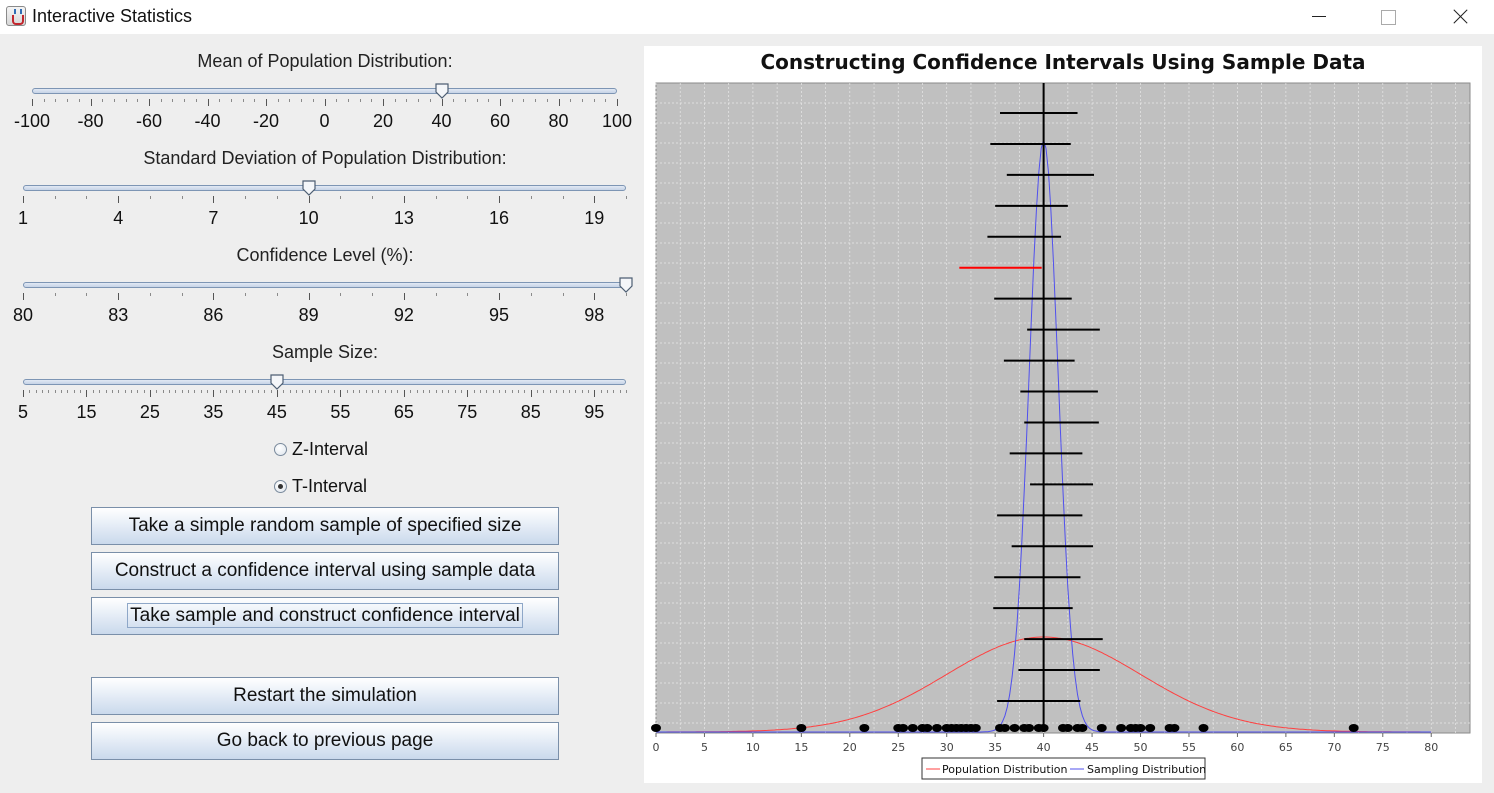 Image resolution: width=1494 pixels, height=793 pixels. What do you see at coordinates (1045, 743) in the screenshot?
I see `x-axis: 0 5 10 15 20 25 30 35 40 45 50 55 60 65 70 75 80` at bounding box center [1045, 743].